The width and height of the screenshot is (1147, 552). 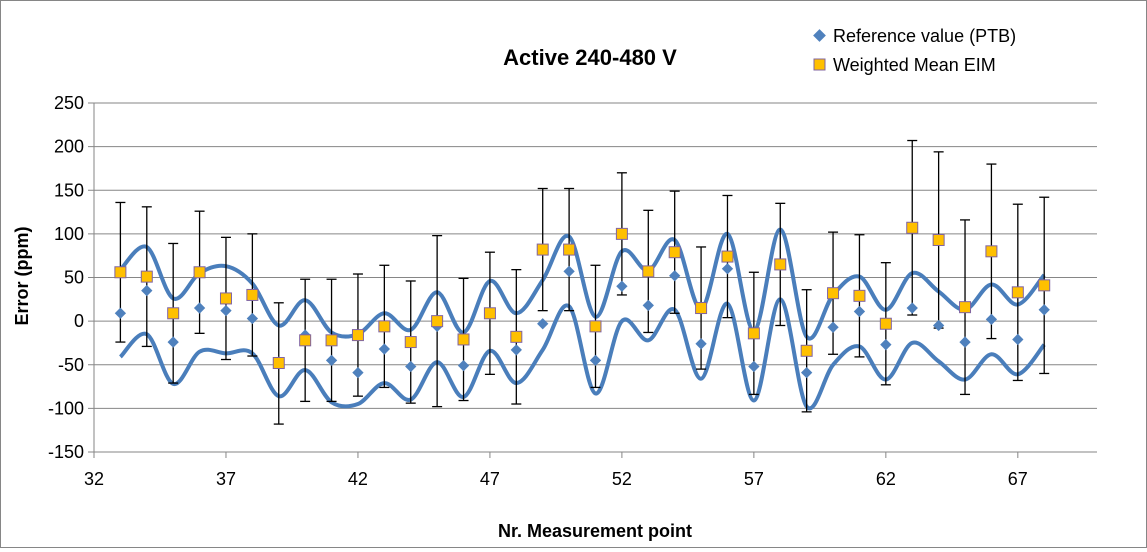 What do you see at coordinates (66, 408) in the screenshot?
I see `y-tick-label: -100` at bounding box center [66, 408].